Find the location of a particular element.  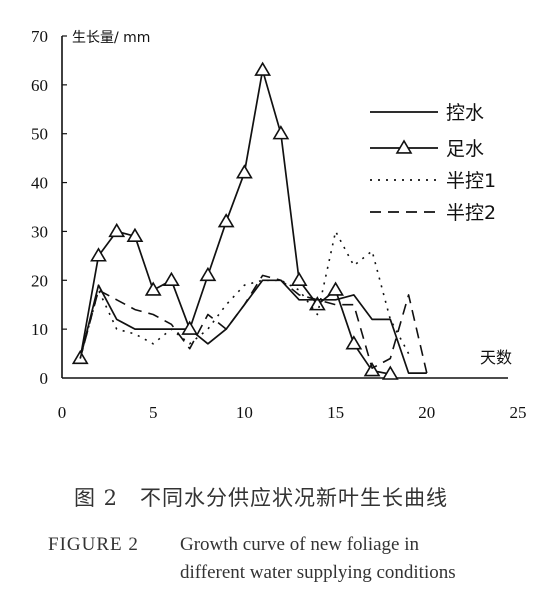

y-axis-label: 生长量/ mm is located at coordinates (111, 38).